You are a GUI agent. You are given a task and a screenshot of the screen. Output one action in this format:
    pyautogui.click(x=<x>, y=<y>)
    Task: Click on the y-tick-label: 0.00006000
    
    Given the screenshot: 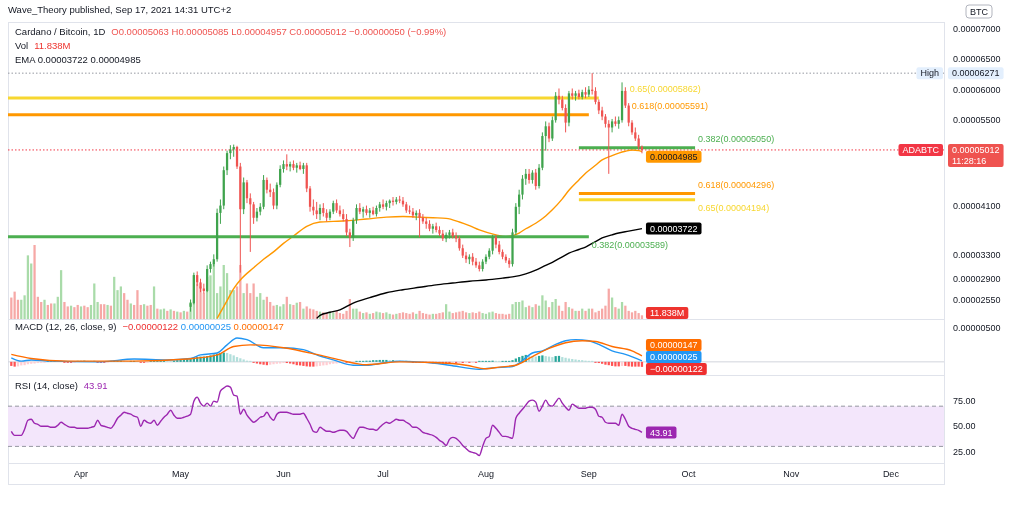 What is the action you would take?
    pyautogui.click(x=977, y=89)
    